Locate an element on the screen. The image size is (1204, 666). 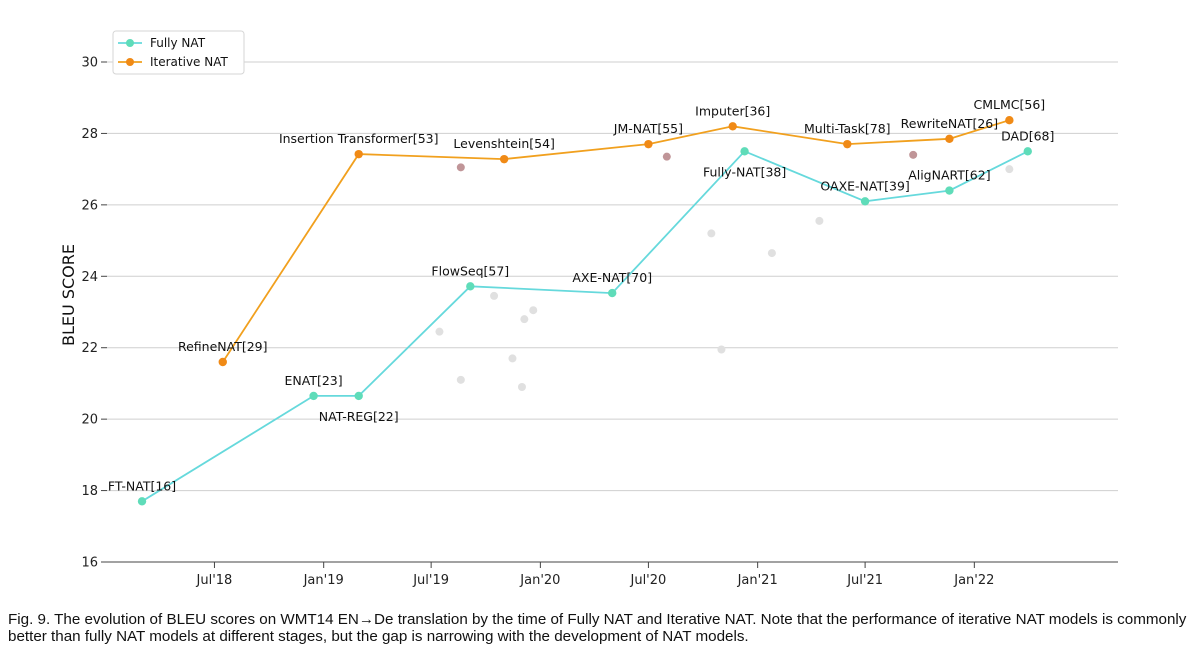
x-tick-label: Jan'19 is located at coordinates (323, 580).